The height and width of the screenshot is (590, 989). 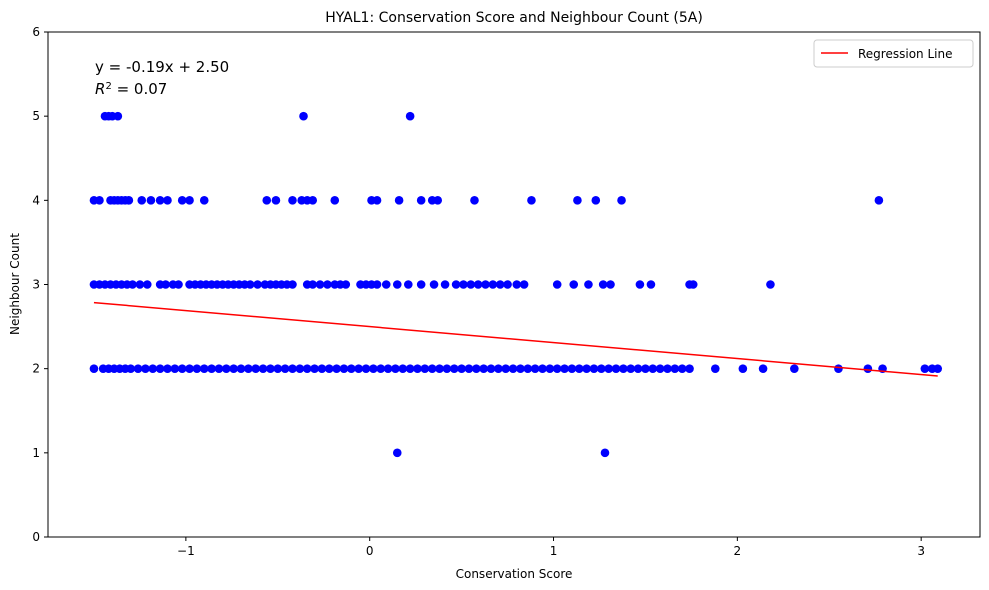 I want to click on r2-symbol: R, so click(x=100, y=89).